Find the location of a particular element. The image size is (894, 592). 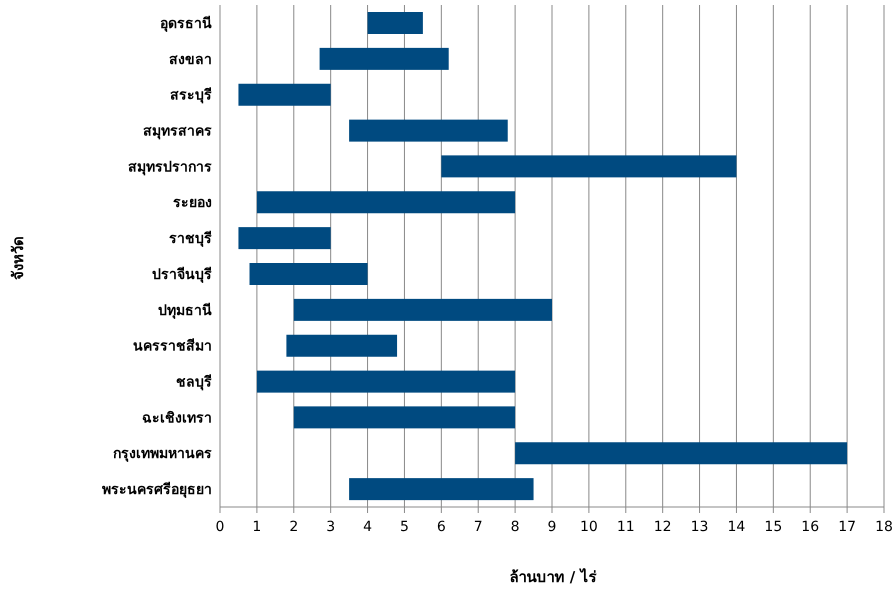

x-tick-label: 5 is located at coordinates (404, 526).